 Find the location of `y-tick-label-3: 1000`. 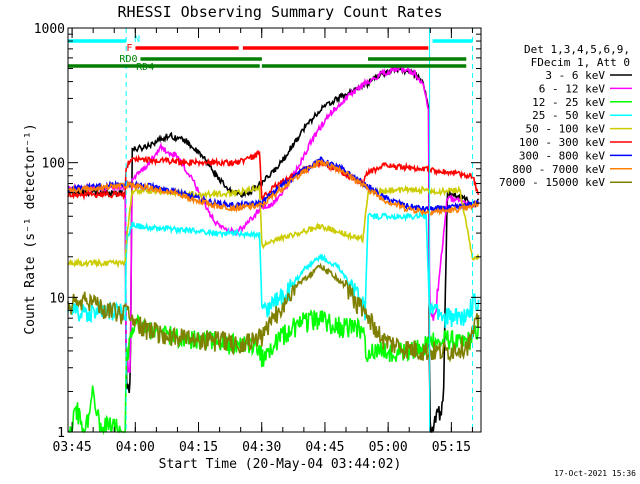

y-tick-label-3: 1000 is located at coordinates (49, 29).